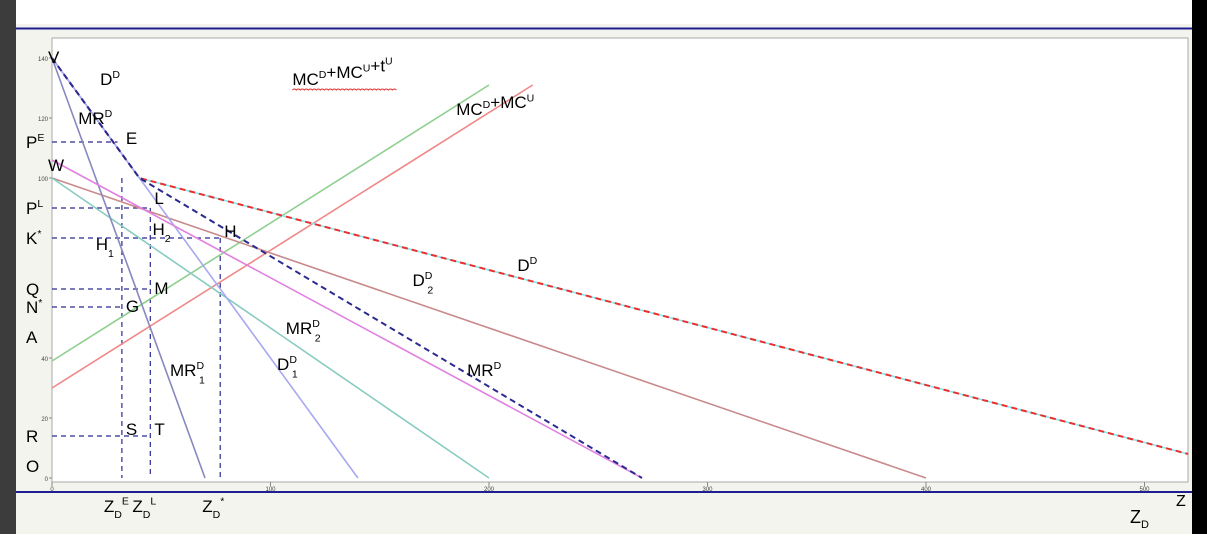  I want to click on curve-label-h1-4: H1, so click(105, 247).